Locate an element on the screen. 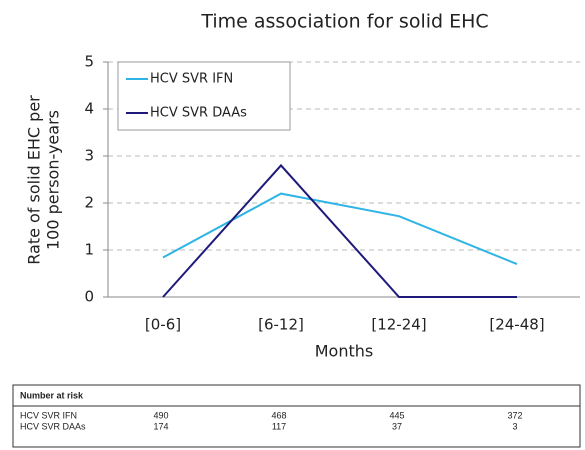  risk-value: 445 is located at coordinates (396, 415).